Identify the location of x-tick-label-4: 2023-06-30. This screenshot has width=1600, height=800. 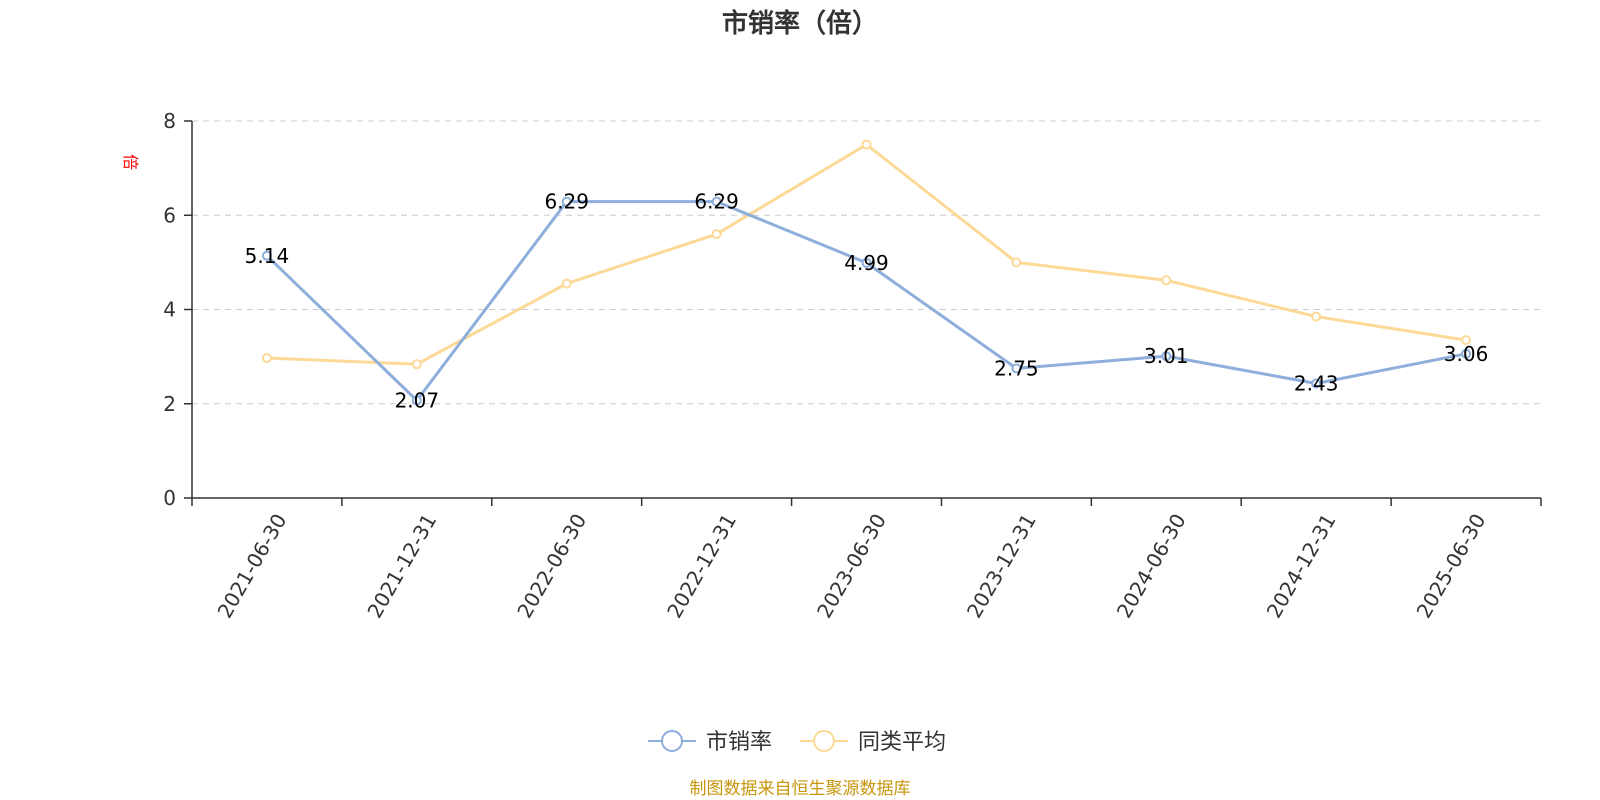
(851, 566).